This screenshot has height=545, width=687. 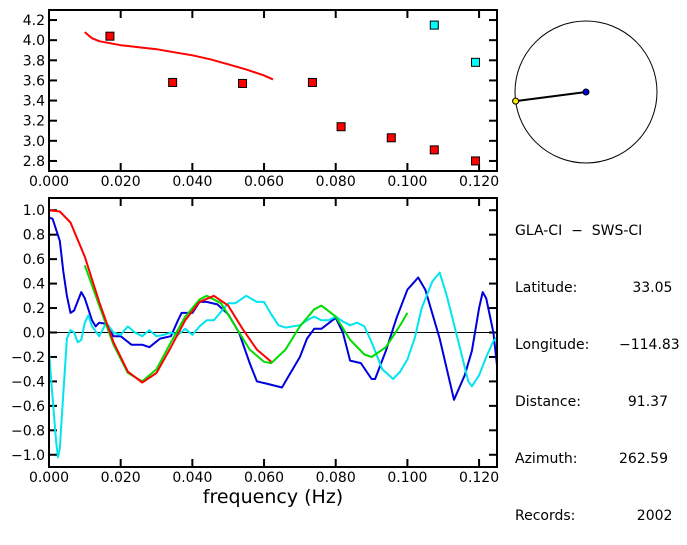 I want to click on records-value: 2002, so click(x=646, y=516).